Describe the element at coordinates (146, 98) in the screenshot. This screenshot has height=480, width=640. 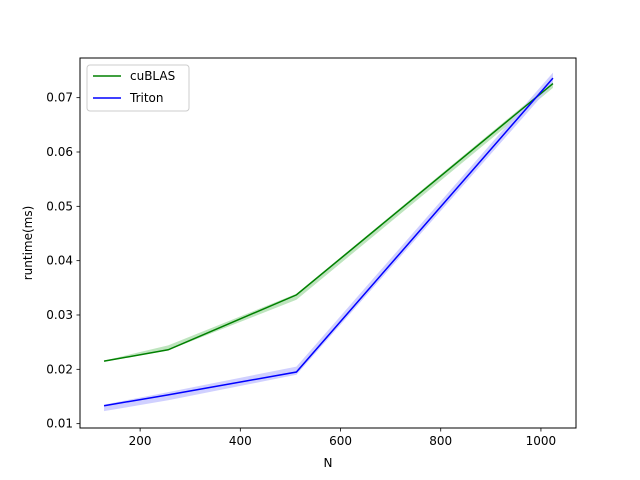
I see `legend-label-triton: Triton` at that location.